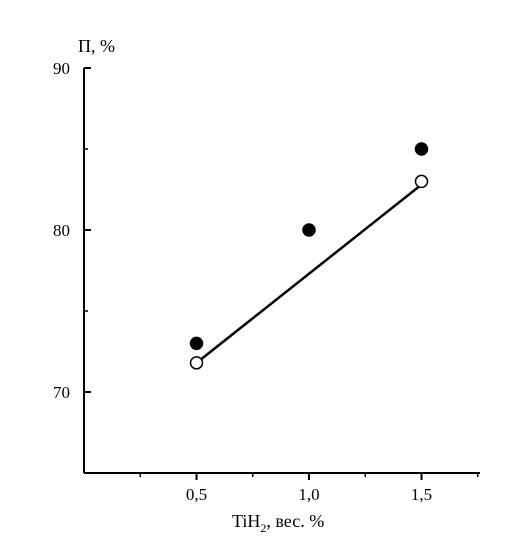 The height and width of the screenshot is (550, 518). What do you see at coordinates (61, 230) in the screenshot?
I see `y-tick-label: 80` at bounding box center [61, 230].